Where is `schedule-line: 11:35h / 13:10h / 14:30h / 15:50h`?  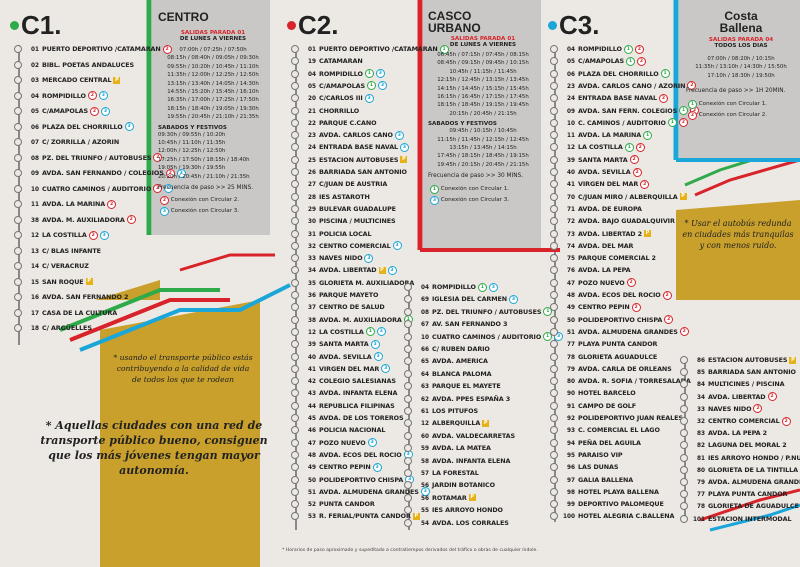 schedule-line: 11:35h / 13:10h / 14:30h / 15:50h is located at coordinates (741, 67).